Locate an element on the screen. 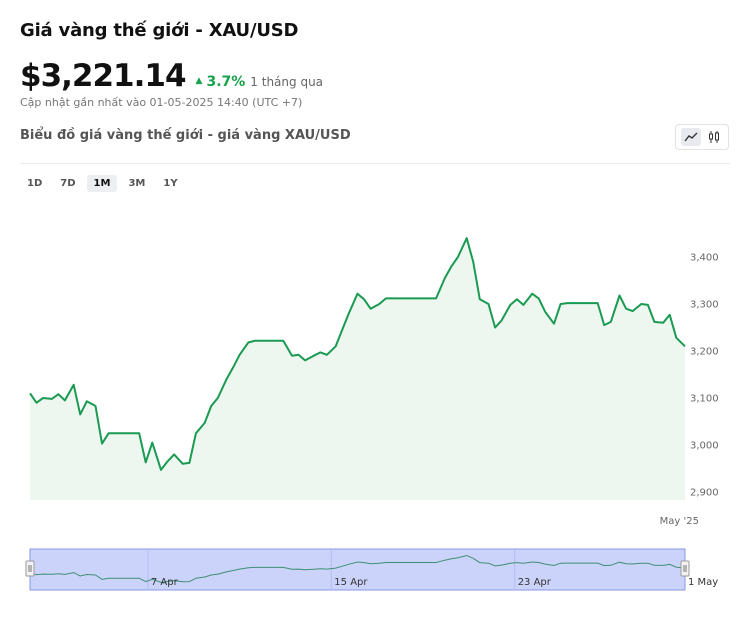 This screenshot has height=634, width=750. current-price: $3,221.14 is located at coordinates (103, 76).